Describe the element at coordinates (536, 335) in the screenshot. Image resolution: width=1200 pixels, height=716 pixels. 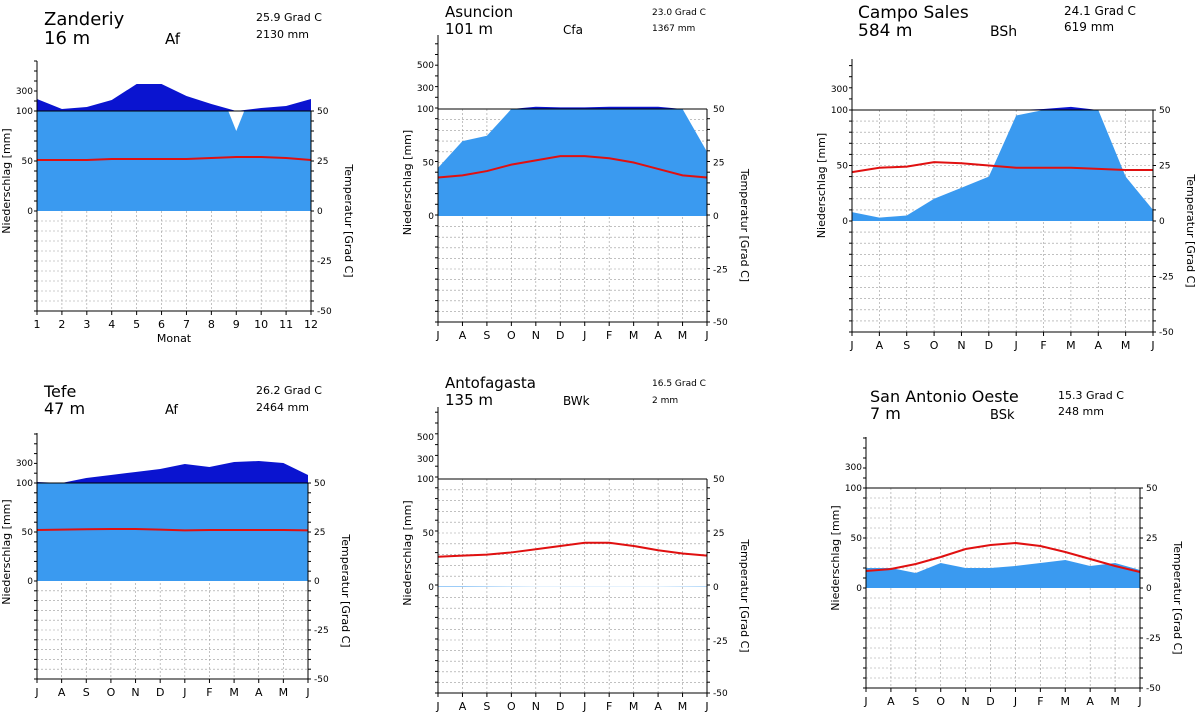
I see `month-label: N` at that location.